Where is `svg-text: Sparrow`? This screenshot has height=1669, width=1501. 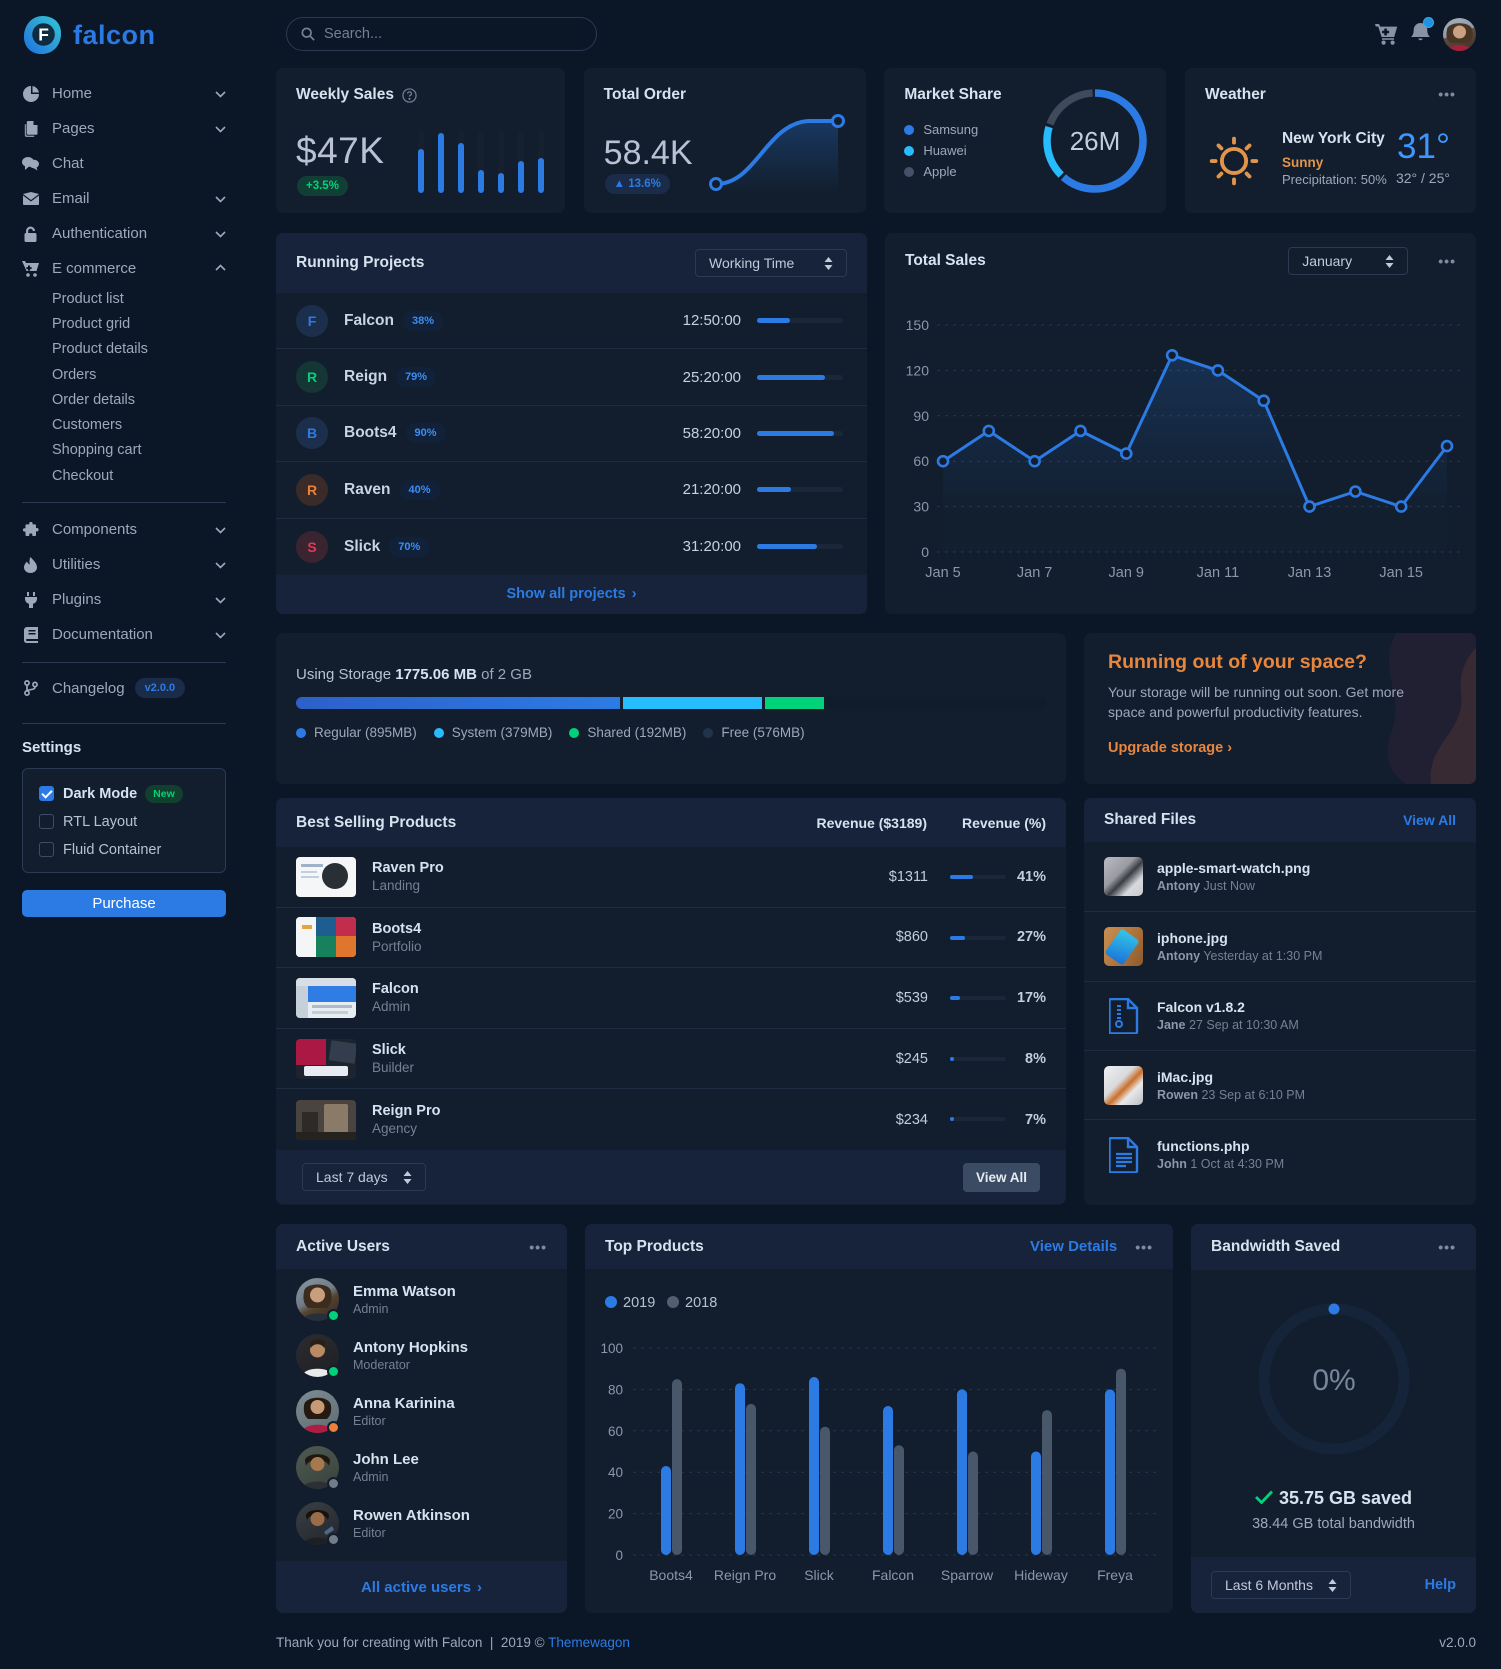 svg-text: Sparrow is located at coordinates (967, 1575).